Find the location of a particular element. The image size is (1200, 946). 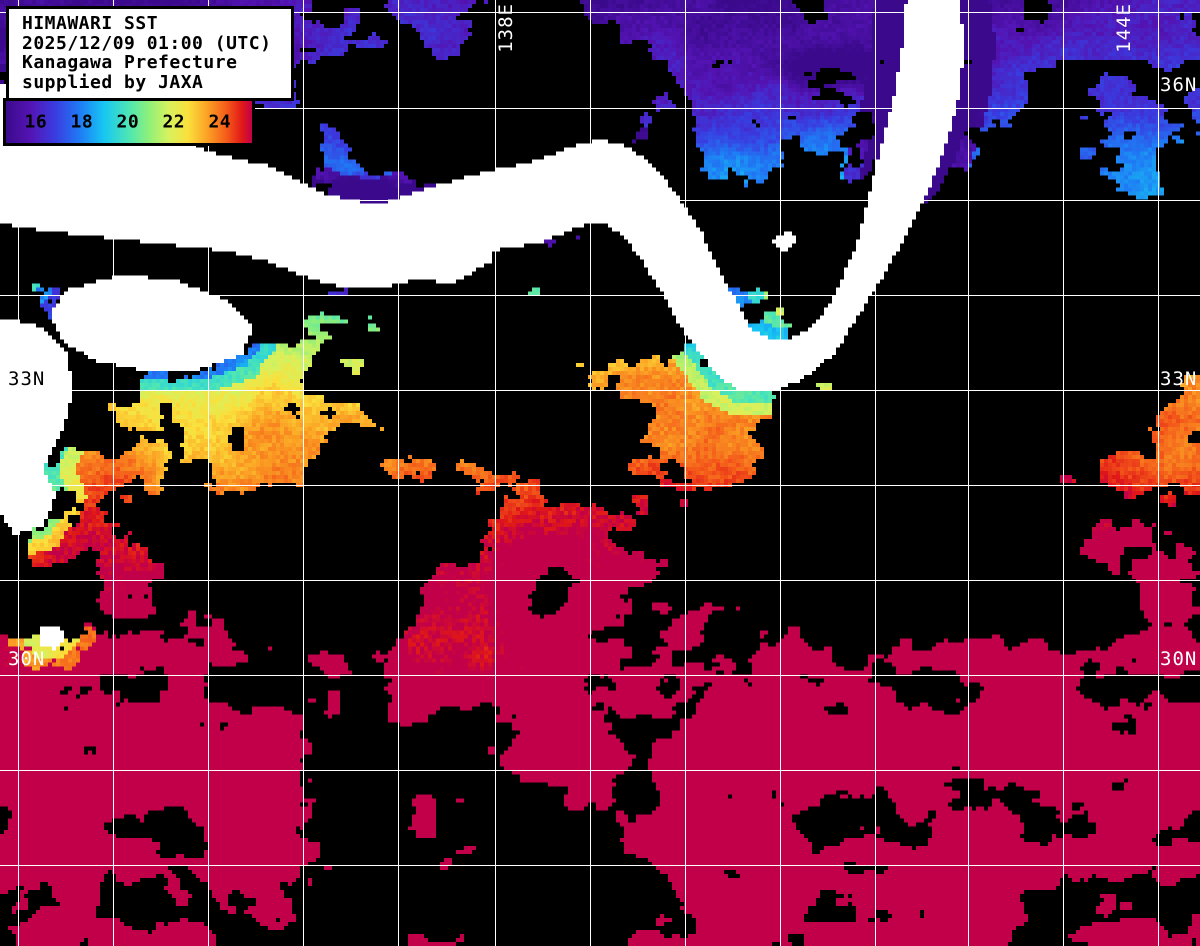

colorbar-tick-22: 22 is located at coordinates (174, 122).